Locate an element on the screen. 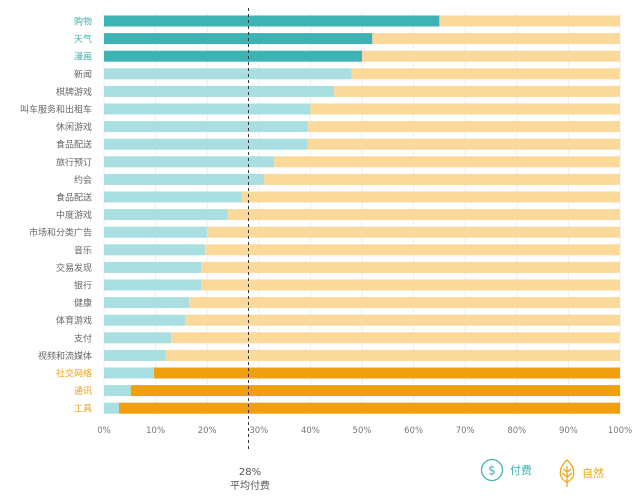  x-tick-label: 60% is located at coordinates (413, 431).